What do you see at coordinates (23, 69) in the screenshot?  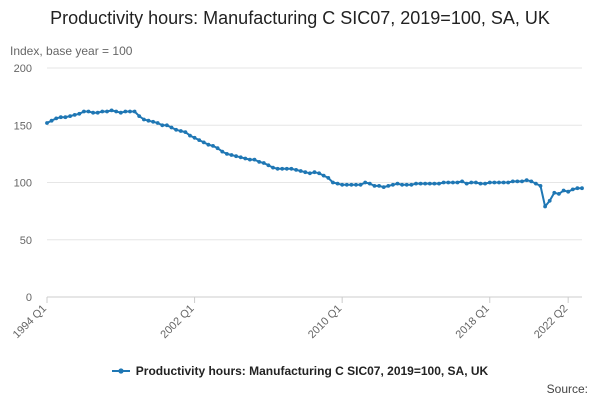 I see `y-tick-200: 200` at bounding box center [23, 69].